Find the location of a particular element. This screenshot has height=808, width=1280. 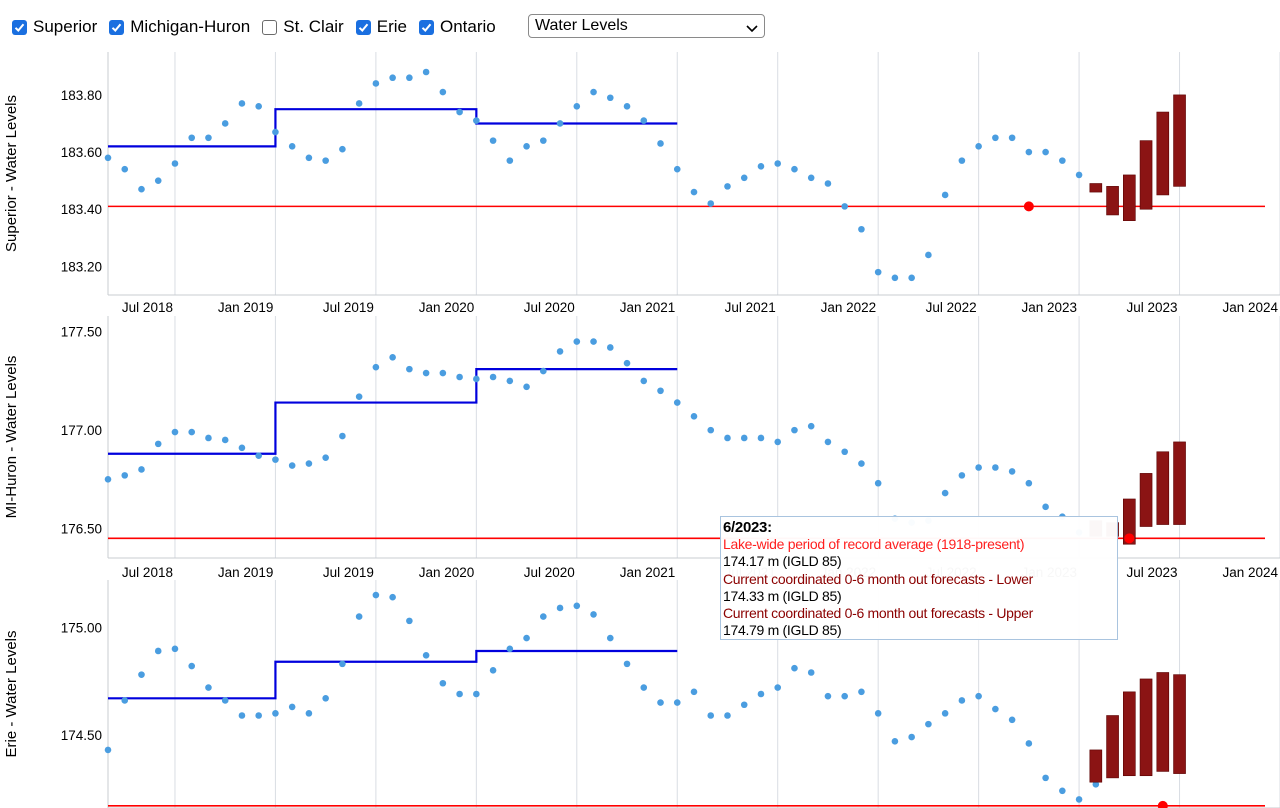

y-tick-label: 183.40 is located at coordinates (81, 209).